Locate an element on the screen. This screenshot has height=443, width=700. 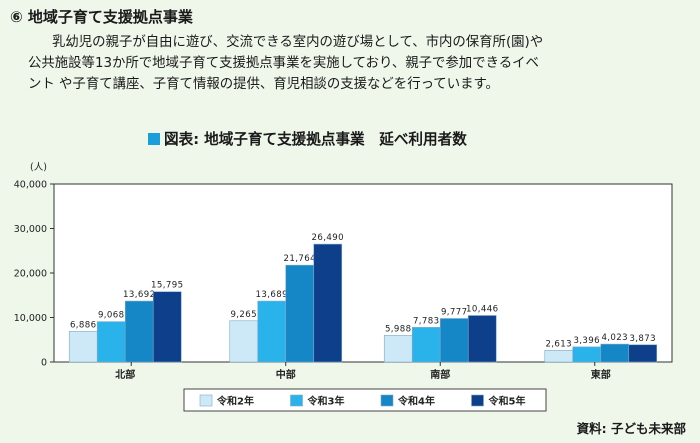
data-label: 9,068 is located at coordinates (111, 316).